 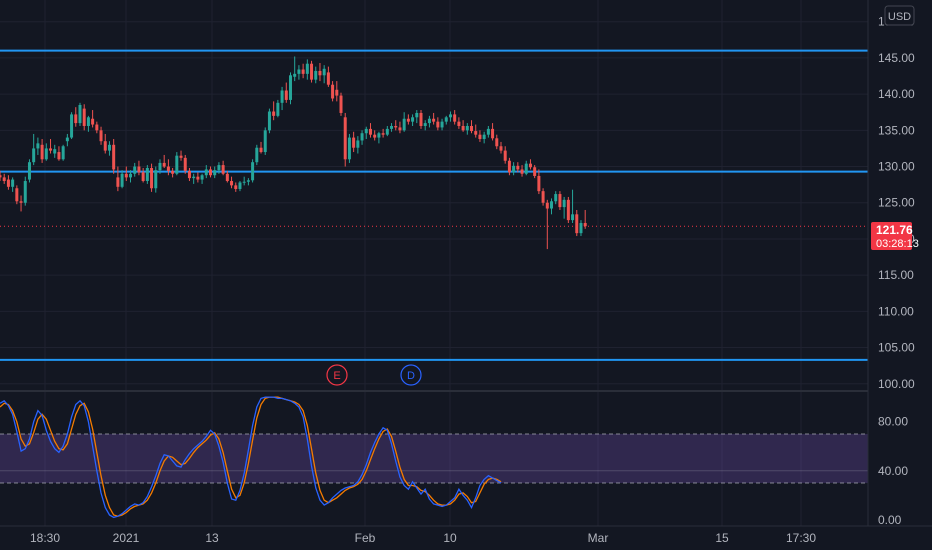 I want to click on time-tick-label: 13, so click(x=212, y=538).